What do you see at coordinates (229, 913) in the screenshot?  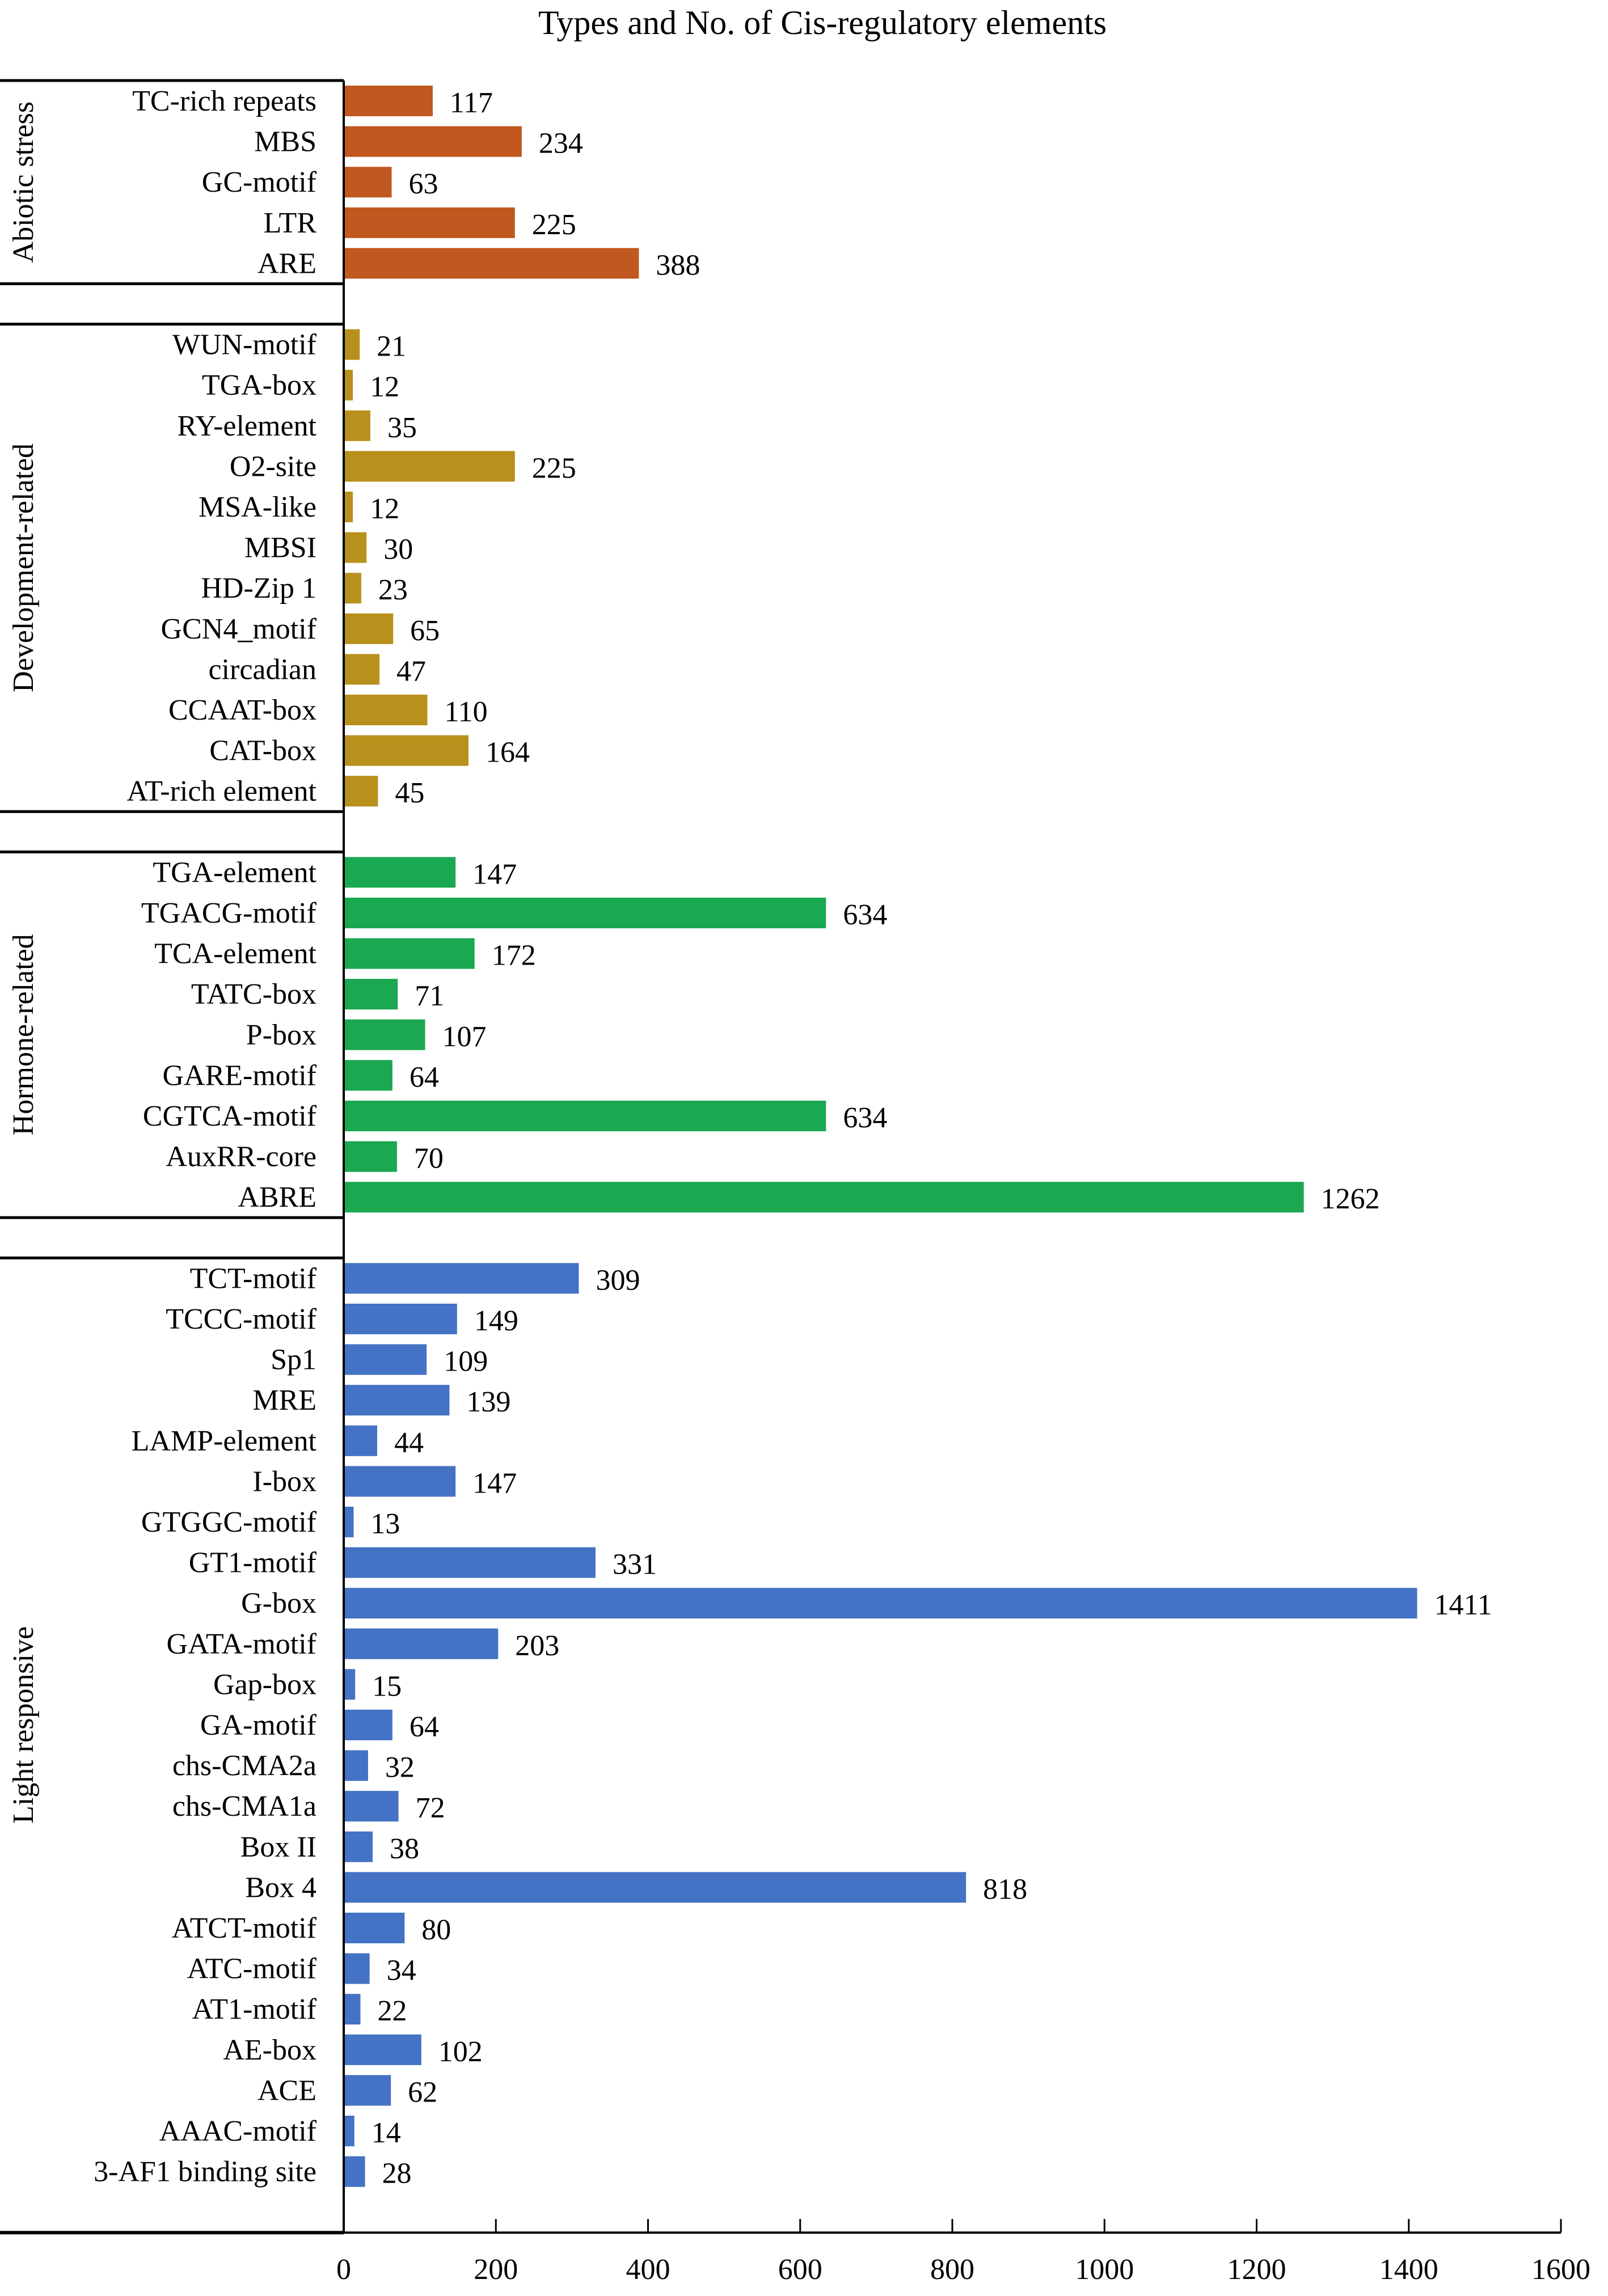 I see `category-label: TGACG-motif` at bounding box center [229, 913].